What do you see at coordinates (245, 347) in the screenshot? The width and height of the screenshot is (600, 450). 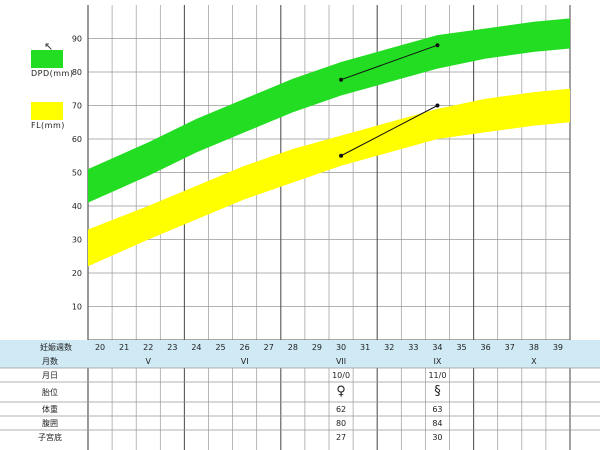 I see `week-label: 26` at bounding box center [245, 347].